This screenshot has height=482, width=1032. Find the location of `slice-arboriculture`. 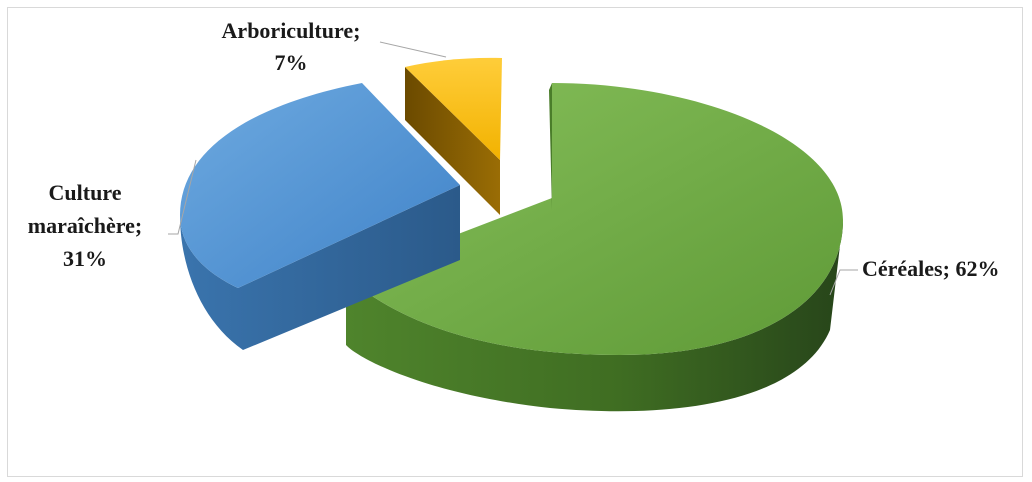

slice-arboriculture is located at coordinates (453, 136).